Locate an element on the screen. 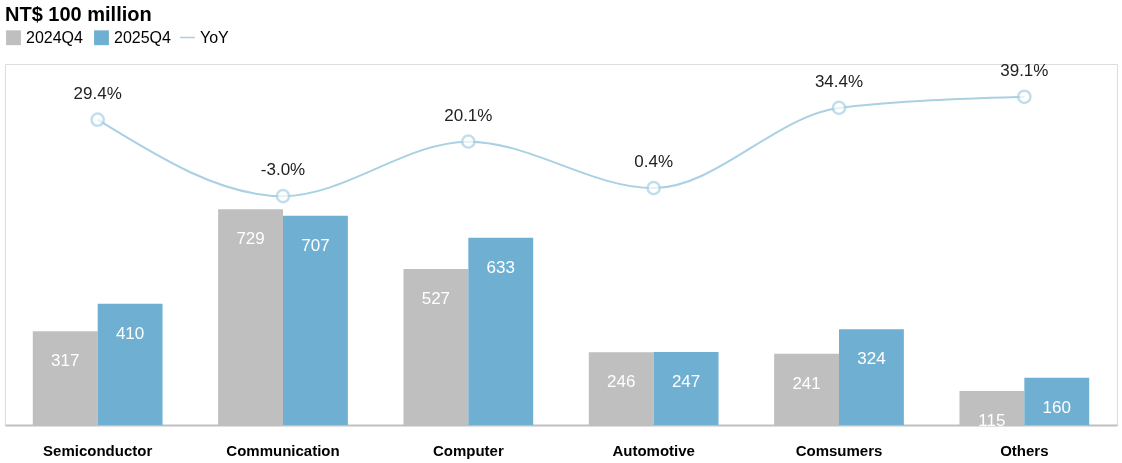 This screenshot has height=463, width=1122. data-label: 324 is located at coordinates (871, 359).